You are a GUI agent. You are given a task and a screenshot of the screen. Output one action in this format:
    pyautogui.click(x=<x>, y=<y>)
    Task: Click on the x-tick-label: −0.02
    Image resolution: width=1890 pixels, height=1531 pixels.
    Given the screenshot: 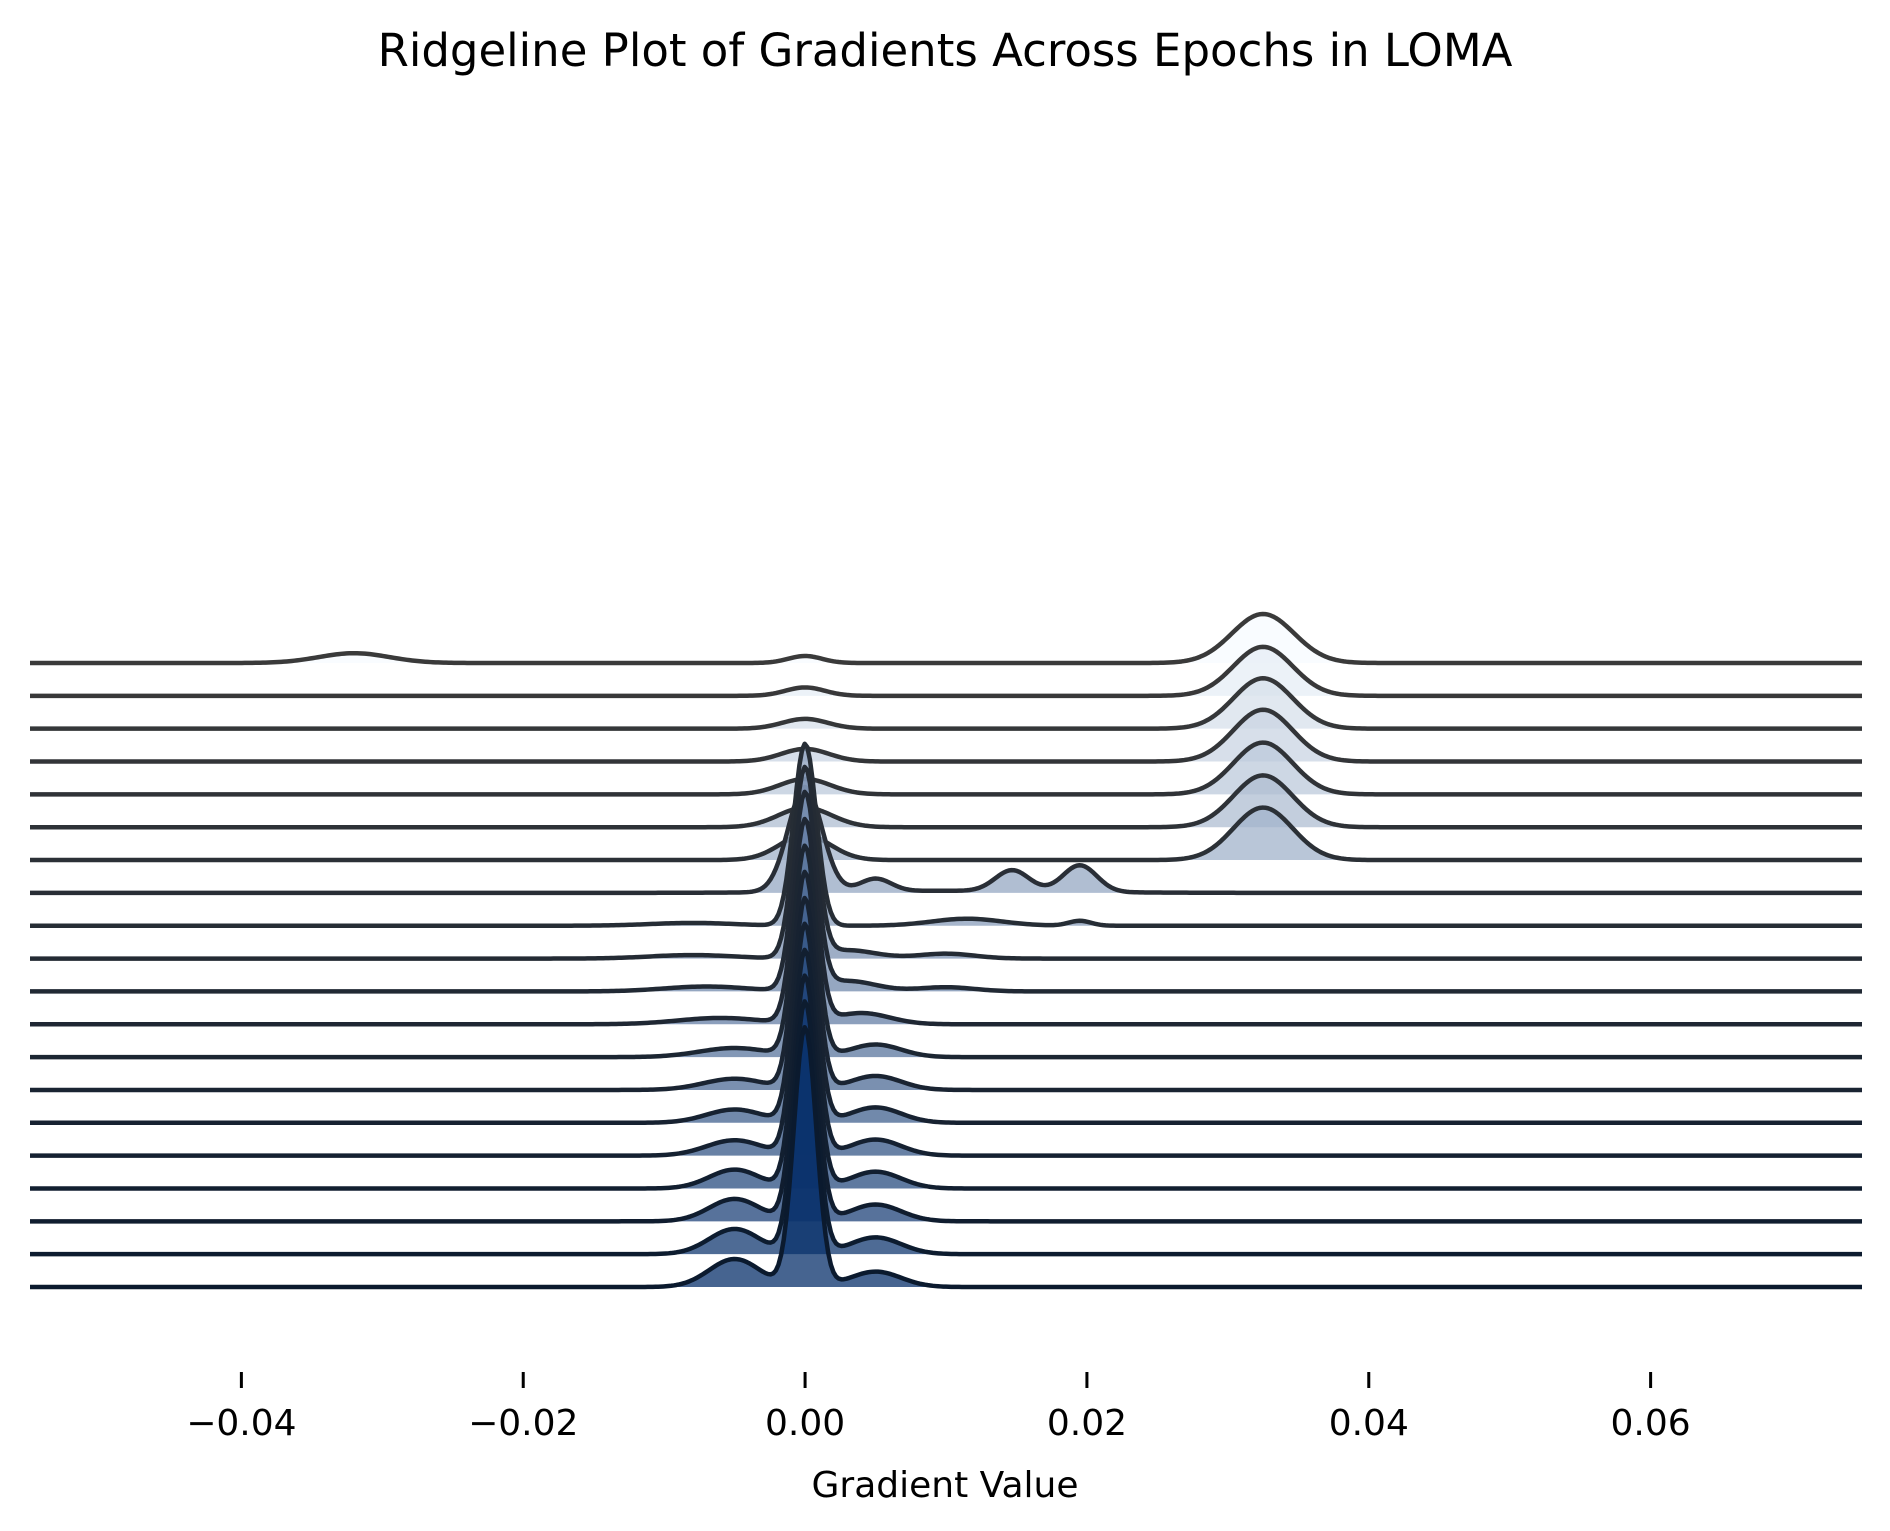 What is the action you would take?
    pyautogui.click(x=523, y=1423)
    